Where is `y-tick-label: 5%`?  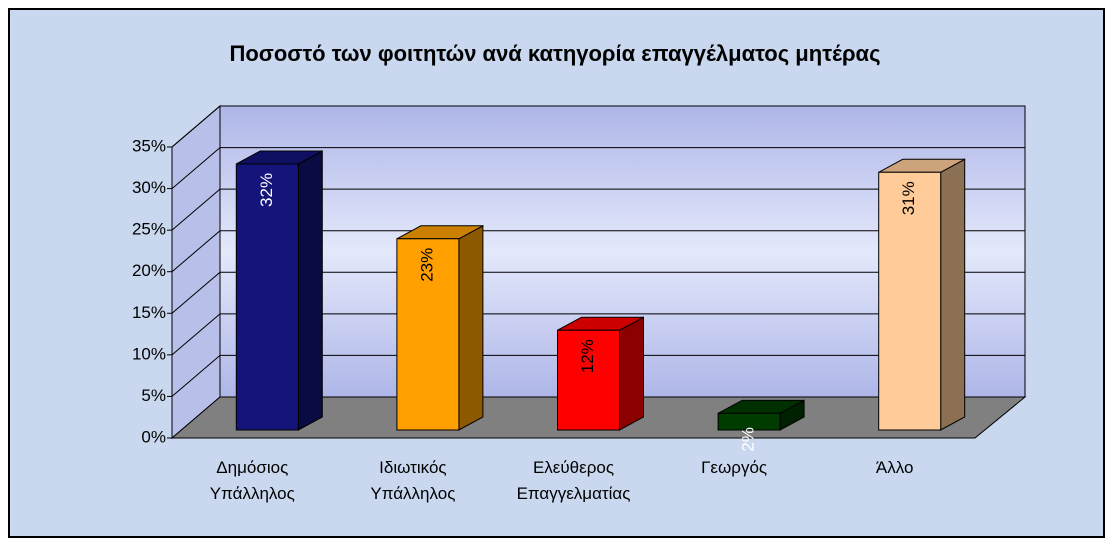 y-tick-label: 5% is located at coordinates (153, 395).